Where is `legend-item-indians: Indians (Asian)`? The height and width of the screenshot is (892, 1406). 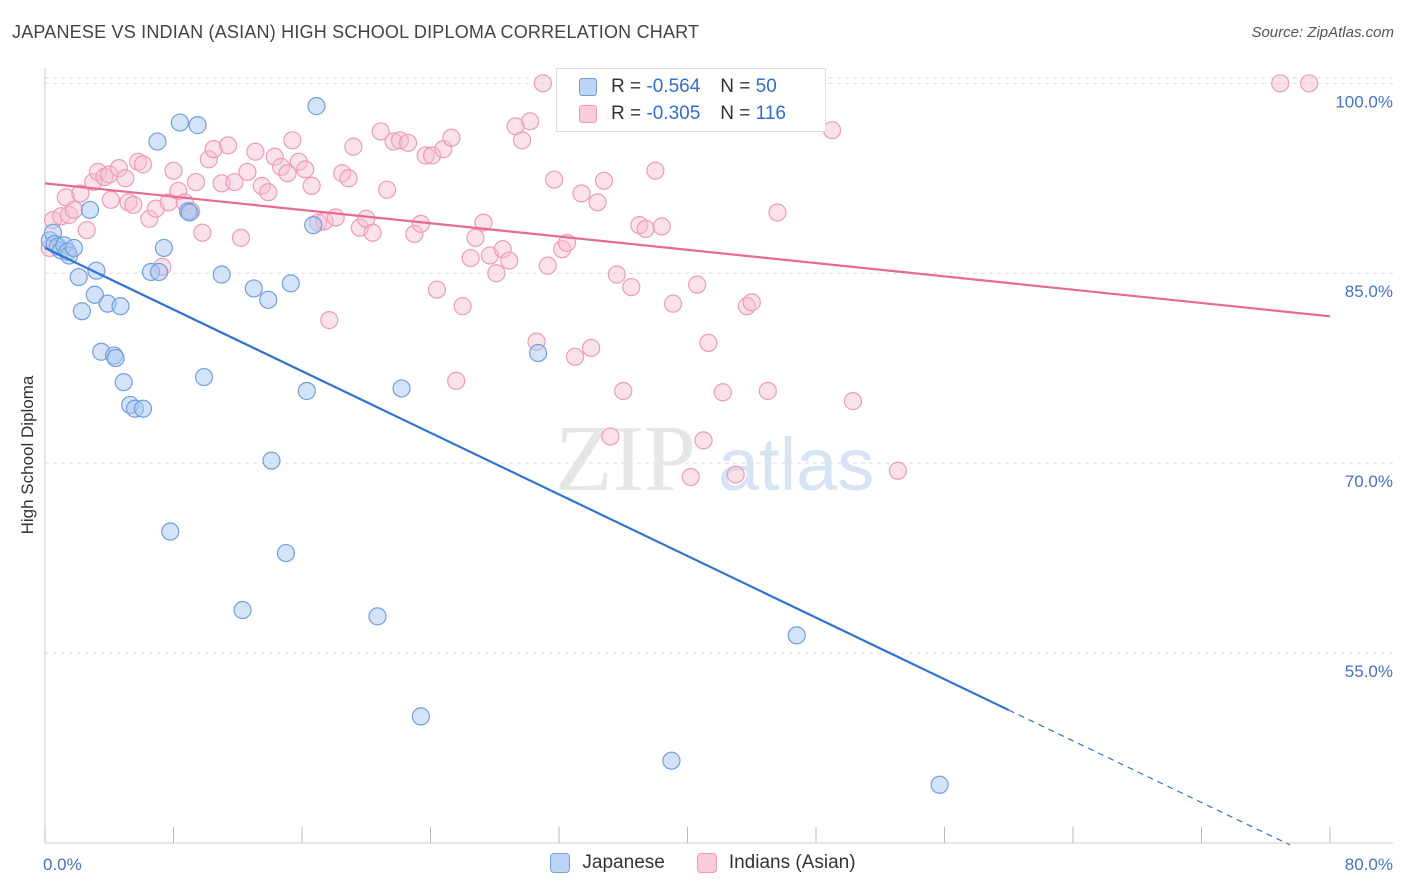
legend-item-indians: Indians (Asian) is located at coordinates (776, 863).